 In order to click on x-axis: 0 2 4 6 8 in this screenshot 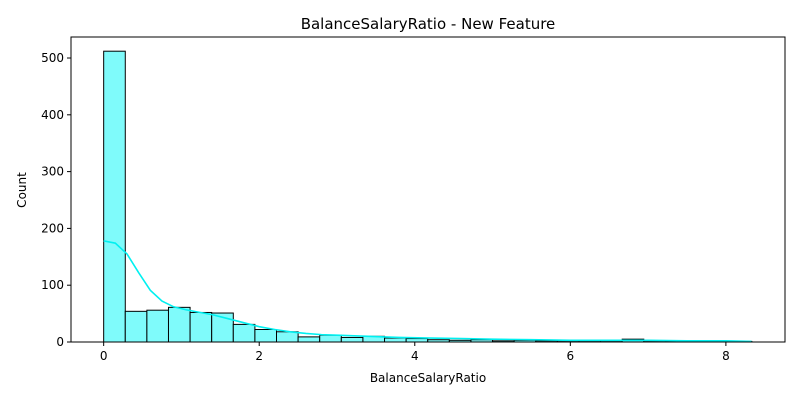, I will do `click(415, 352)`.